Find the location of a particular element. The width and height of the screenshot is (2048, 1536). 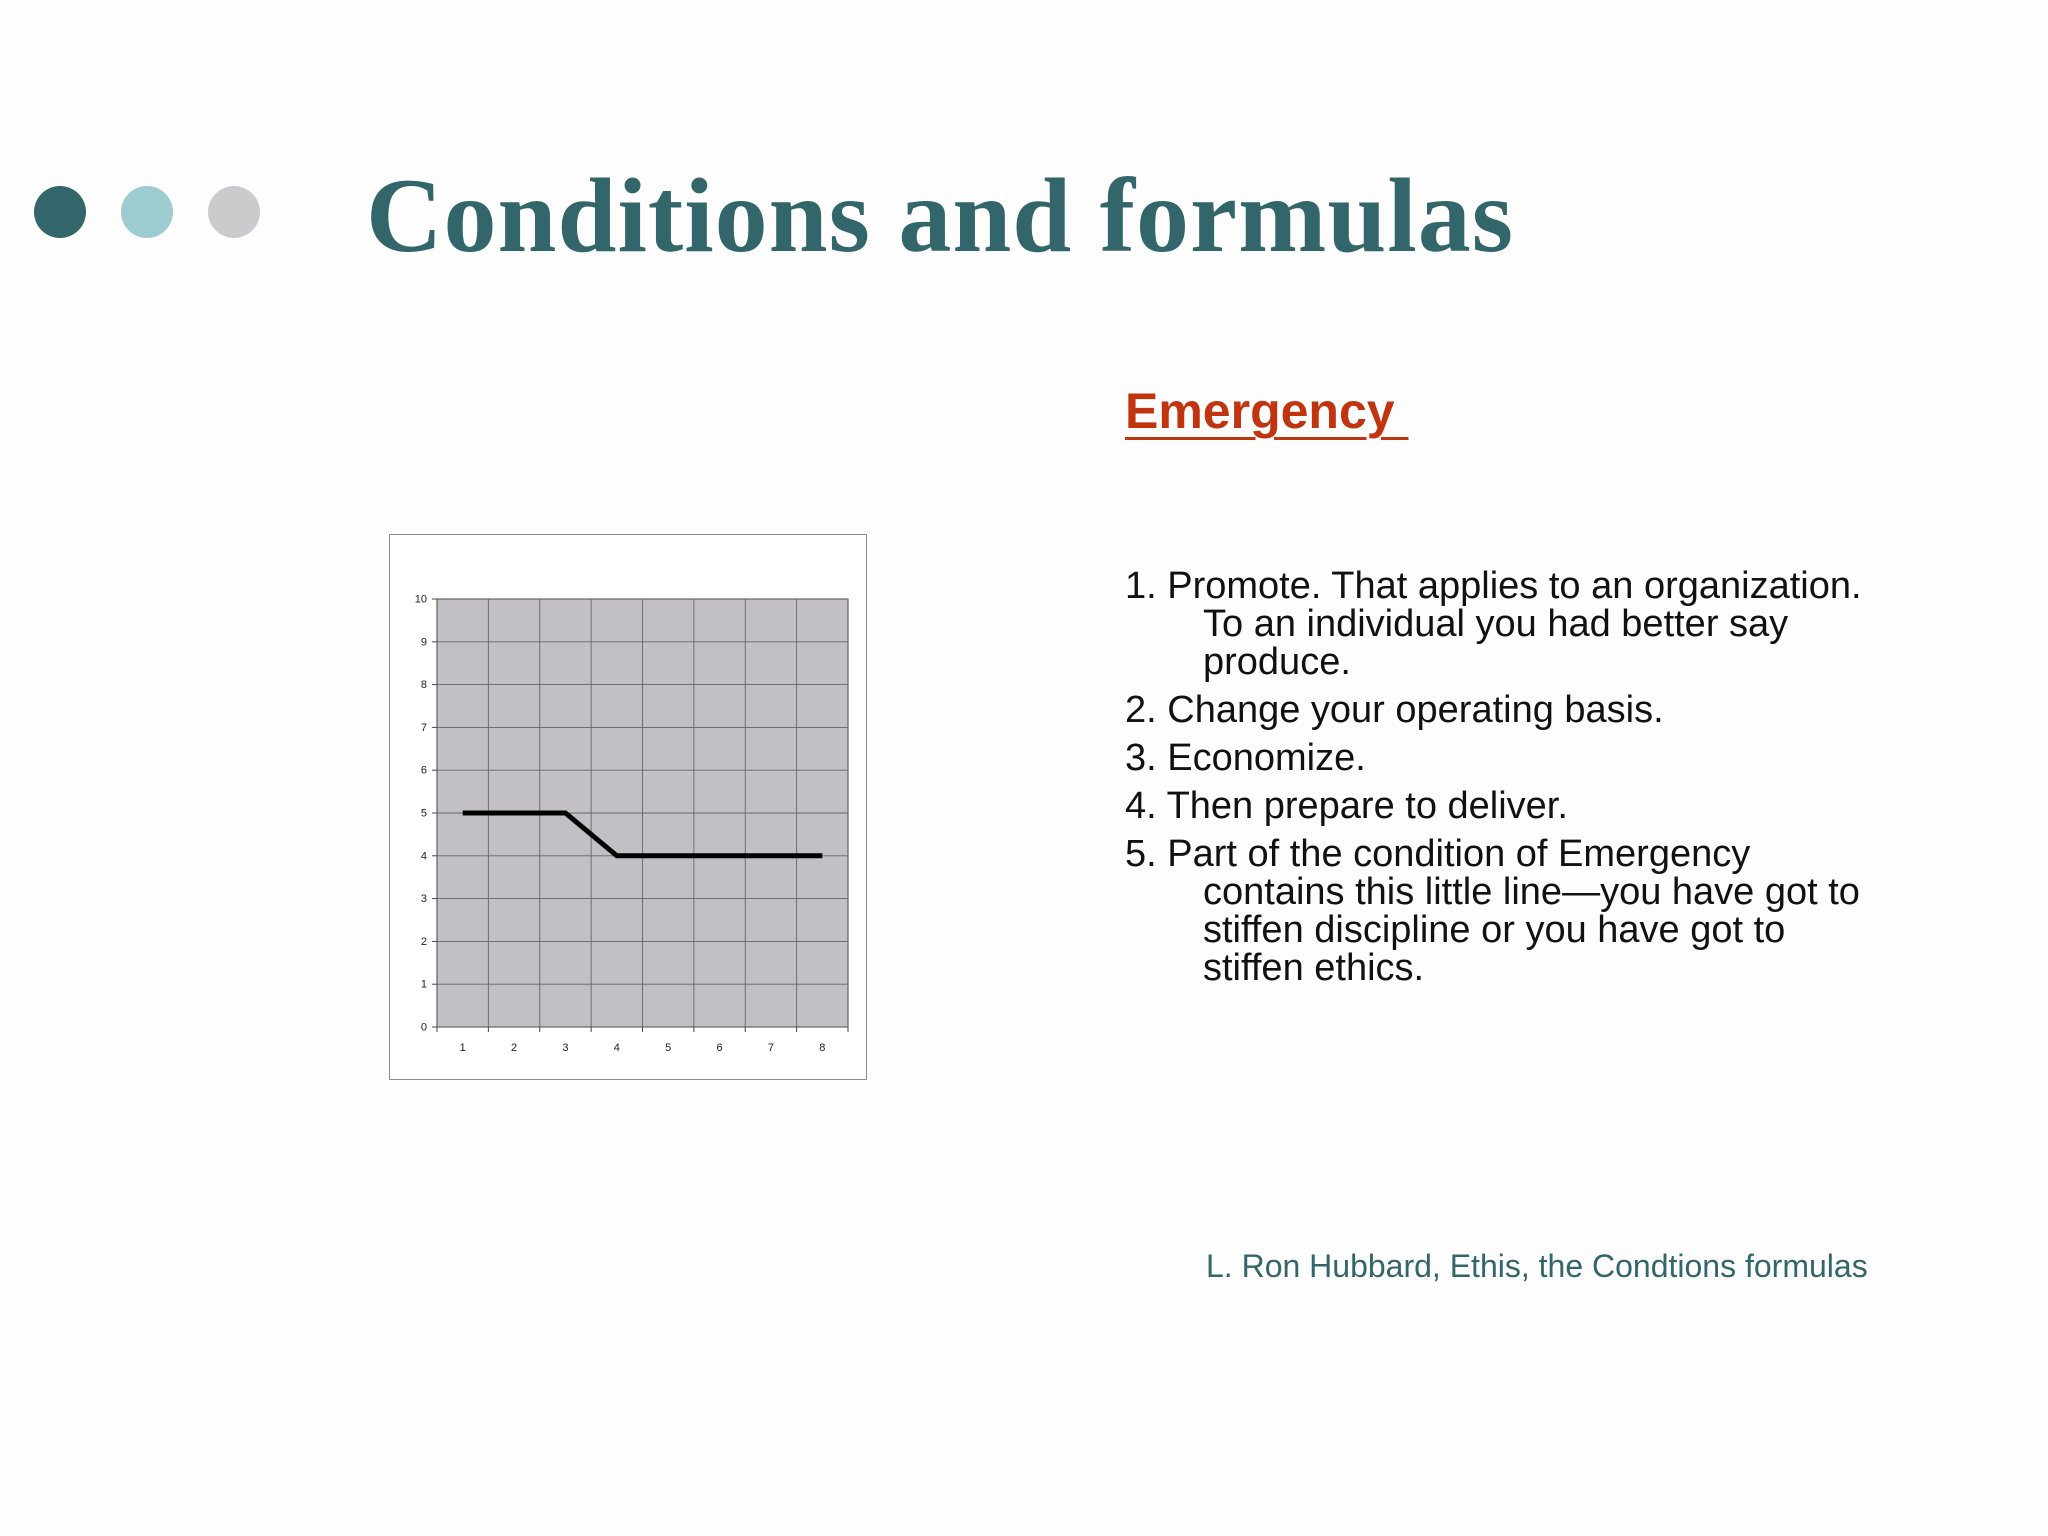

x-tick-label: 7 is located at coordinates (771, 1048).